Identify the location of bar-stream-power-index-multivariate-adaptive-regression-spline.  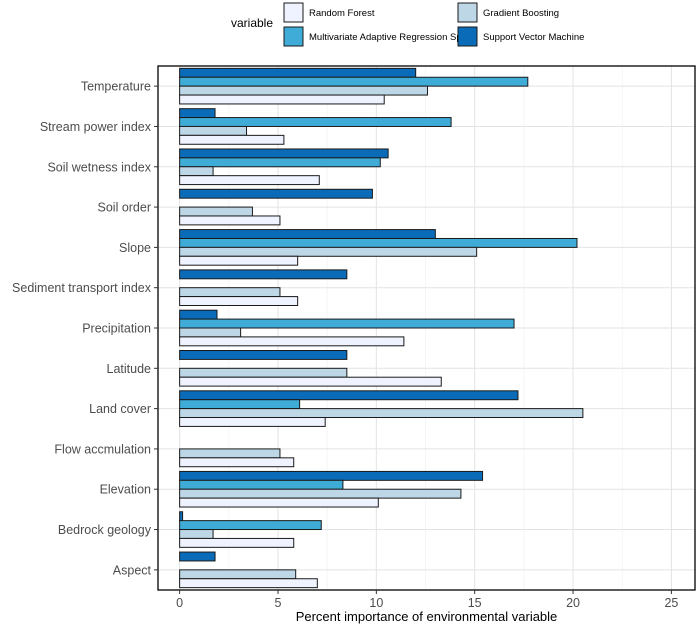
(315, 122).